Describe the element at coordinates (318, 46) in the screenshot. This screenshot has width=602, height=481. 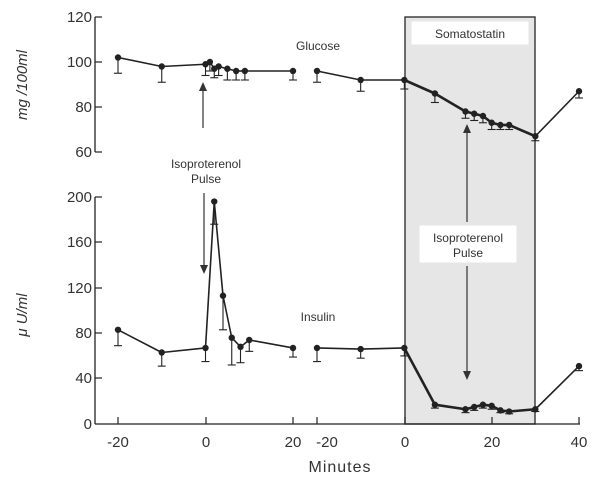
I see `glucose-series-label: Glucose` at that location.